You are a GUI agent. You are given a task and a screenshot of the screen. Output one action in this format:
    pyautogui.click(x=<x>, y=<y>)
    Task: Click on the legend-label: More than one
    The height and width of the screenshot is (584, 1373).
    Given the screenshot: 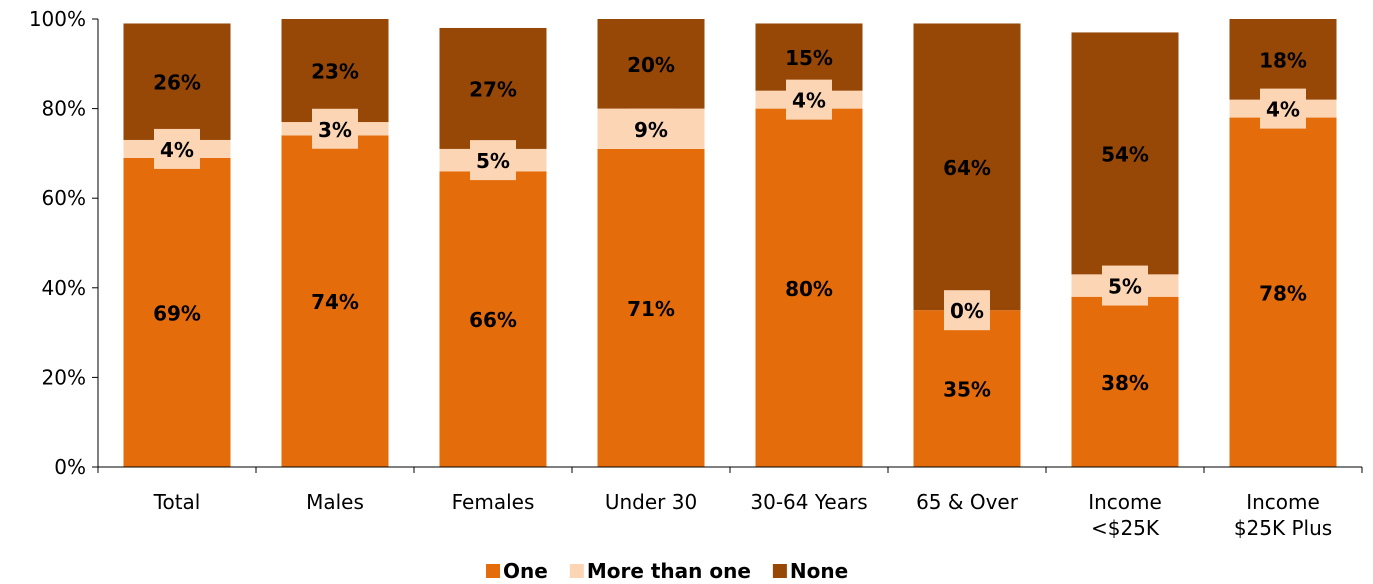 What is the action you would take?
    pyautogui.click(x=669, y=571)
    